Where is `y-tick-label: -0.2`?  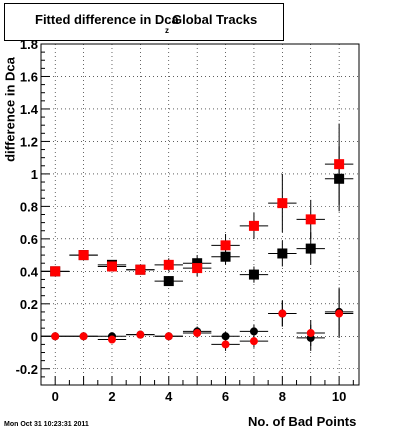 y-tick-label: -0.2 is located at coordinates (27, 369).